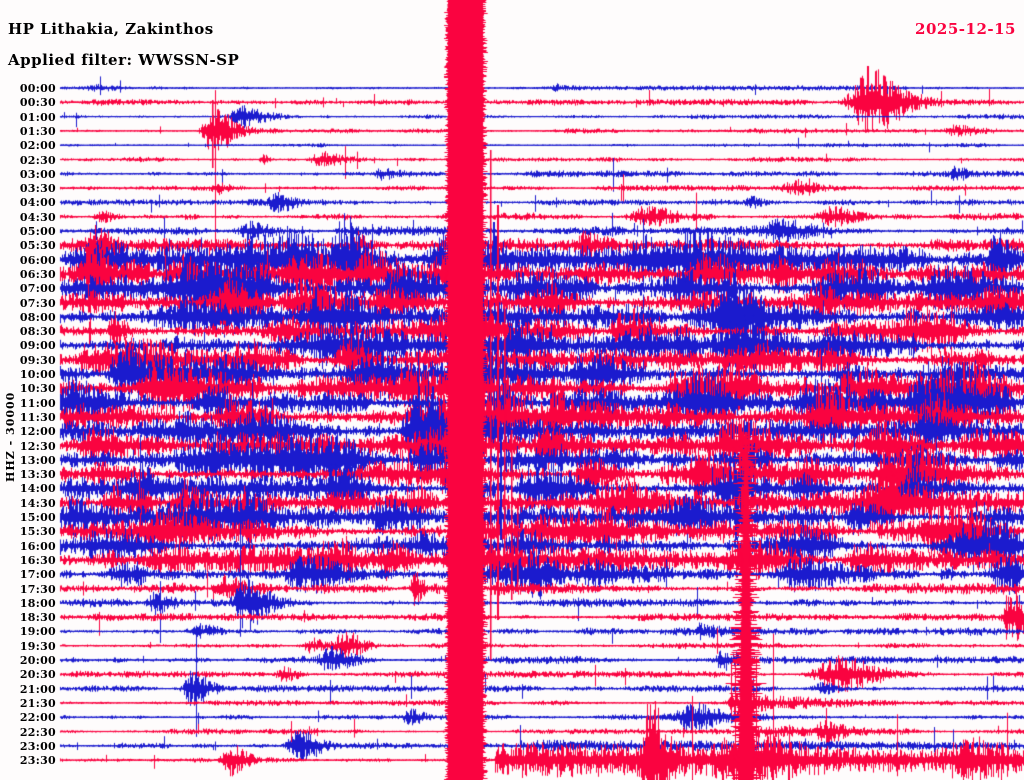 The width and height of the screenshot is (1024, 780). What do you see at coordinates (37, 732) in the screenshot?
I see `time-label-22:30: 22:30` at bounding box center [37, 732].